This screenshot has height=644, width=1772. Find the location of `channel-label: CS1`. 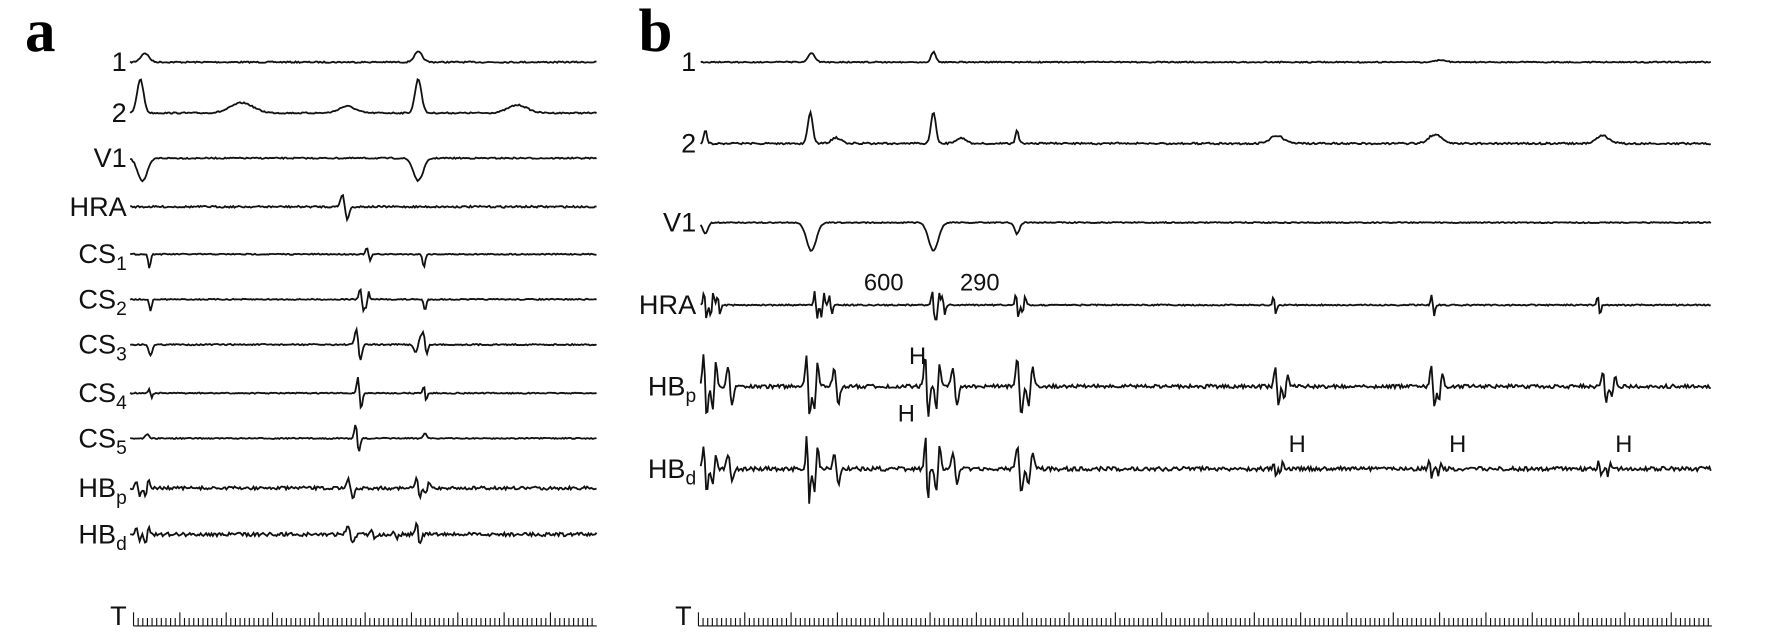

channel-label: CS1 is located at coordinates (102, 256).